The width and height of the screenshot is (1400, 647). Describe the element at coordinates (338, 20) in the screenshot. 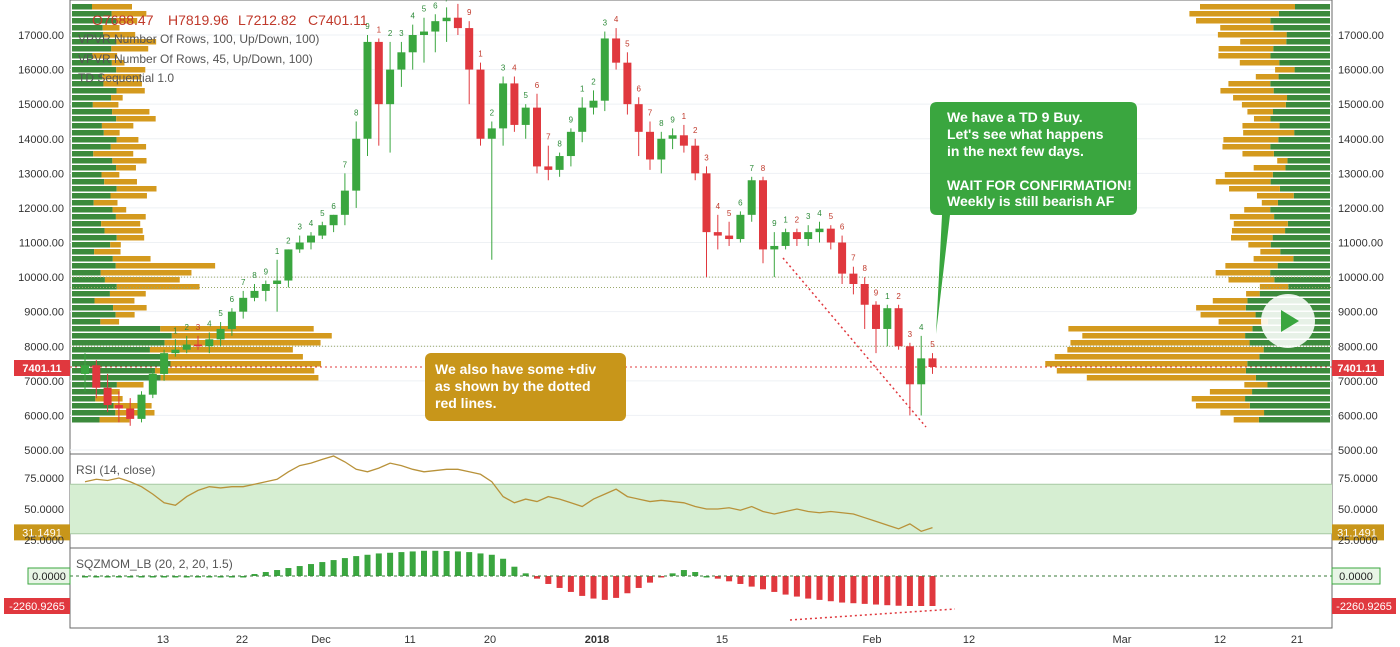

I see `ohlc-close: C7401.11` at that location.